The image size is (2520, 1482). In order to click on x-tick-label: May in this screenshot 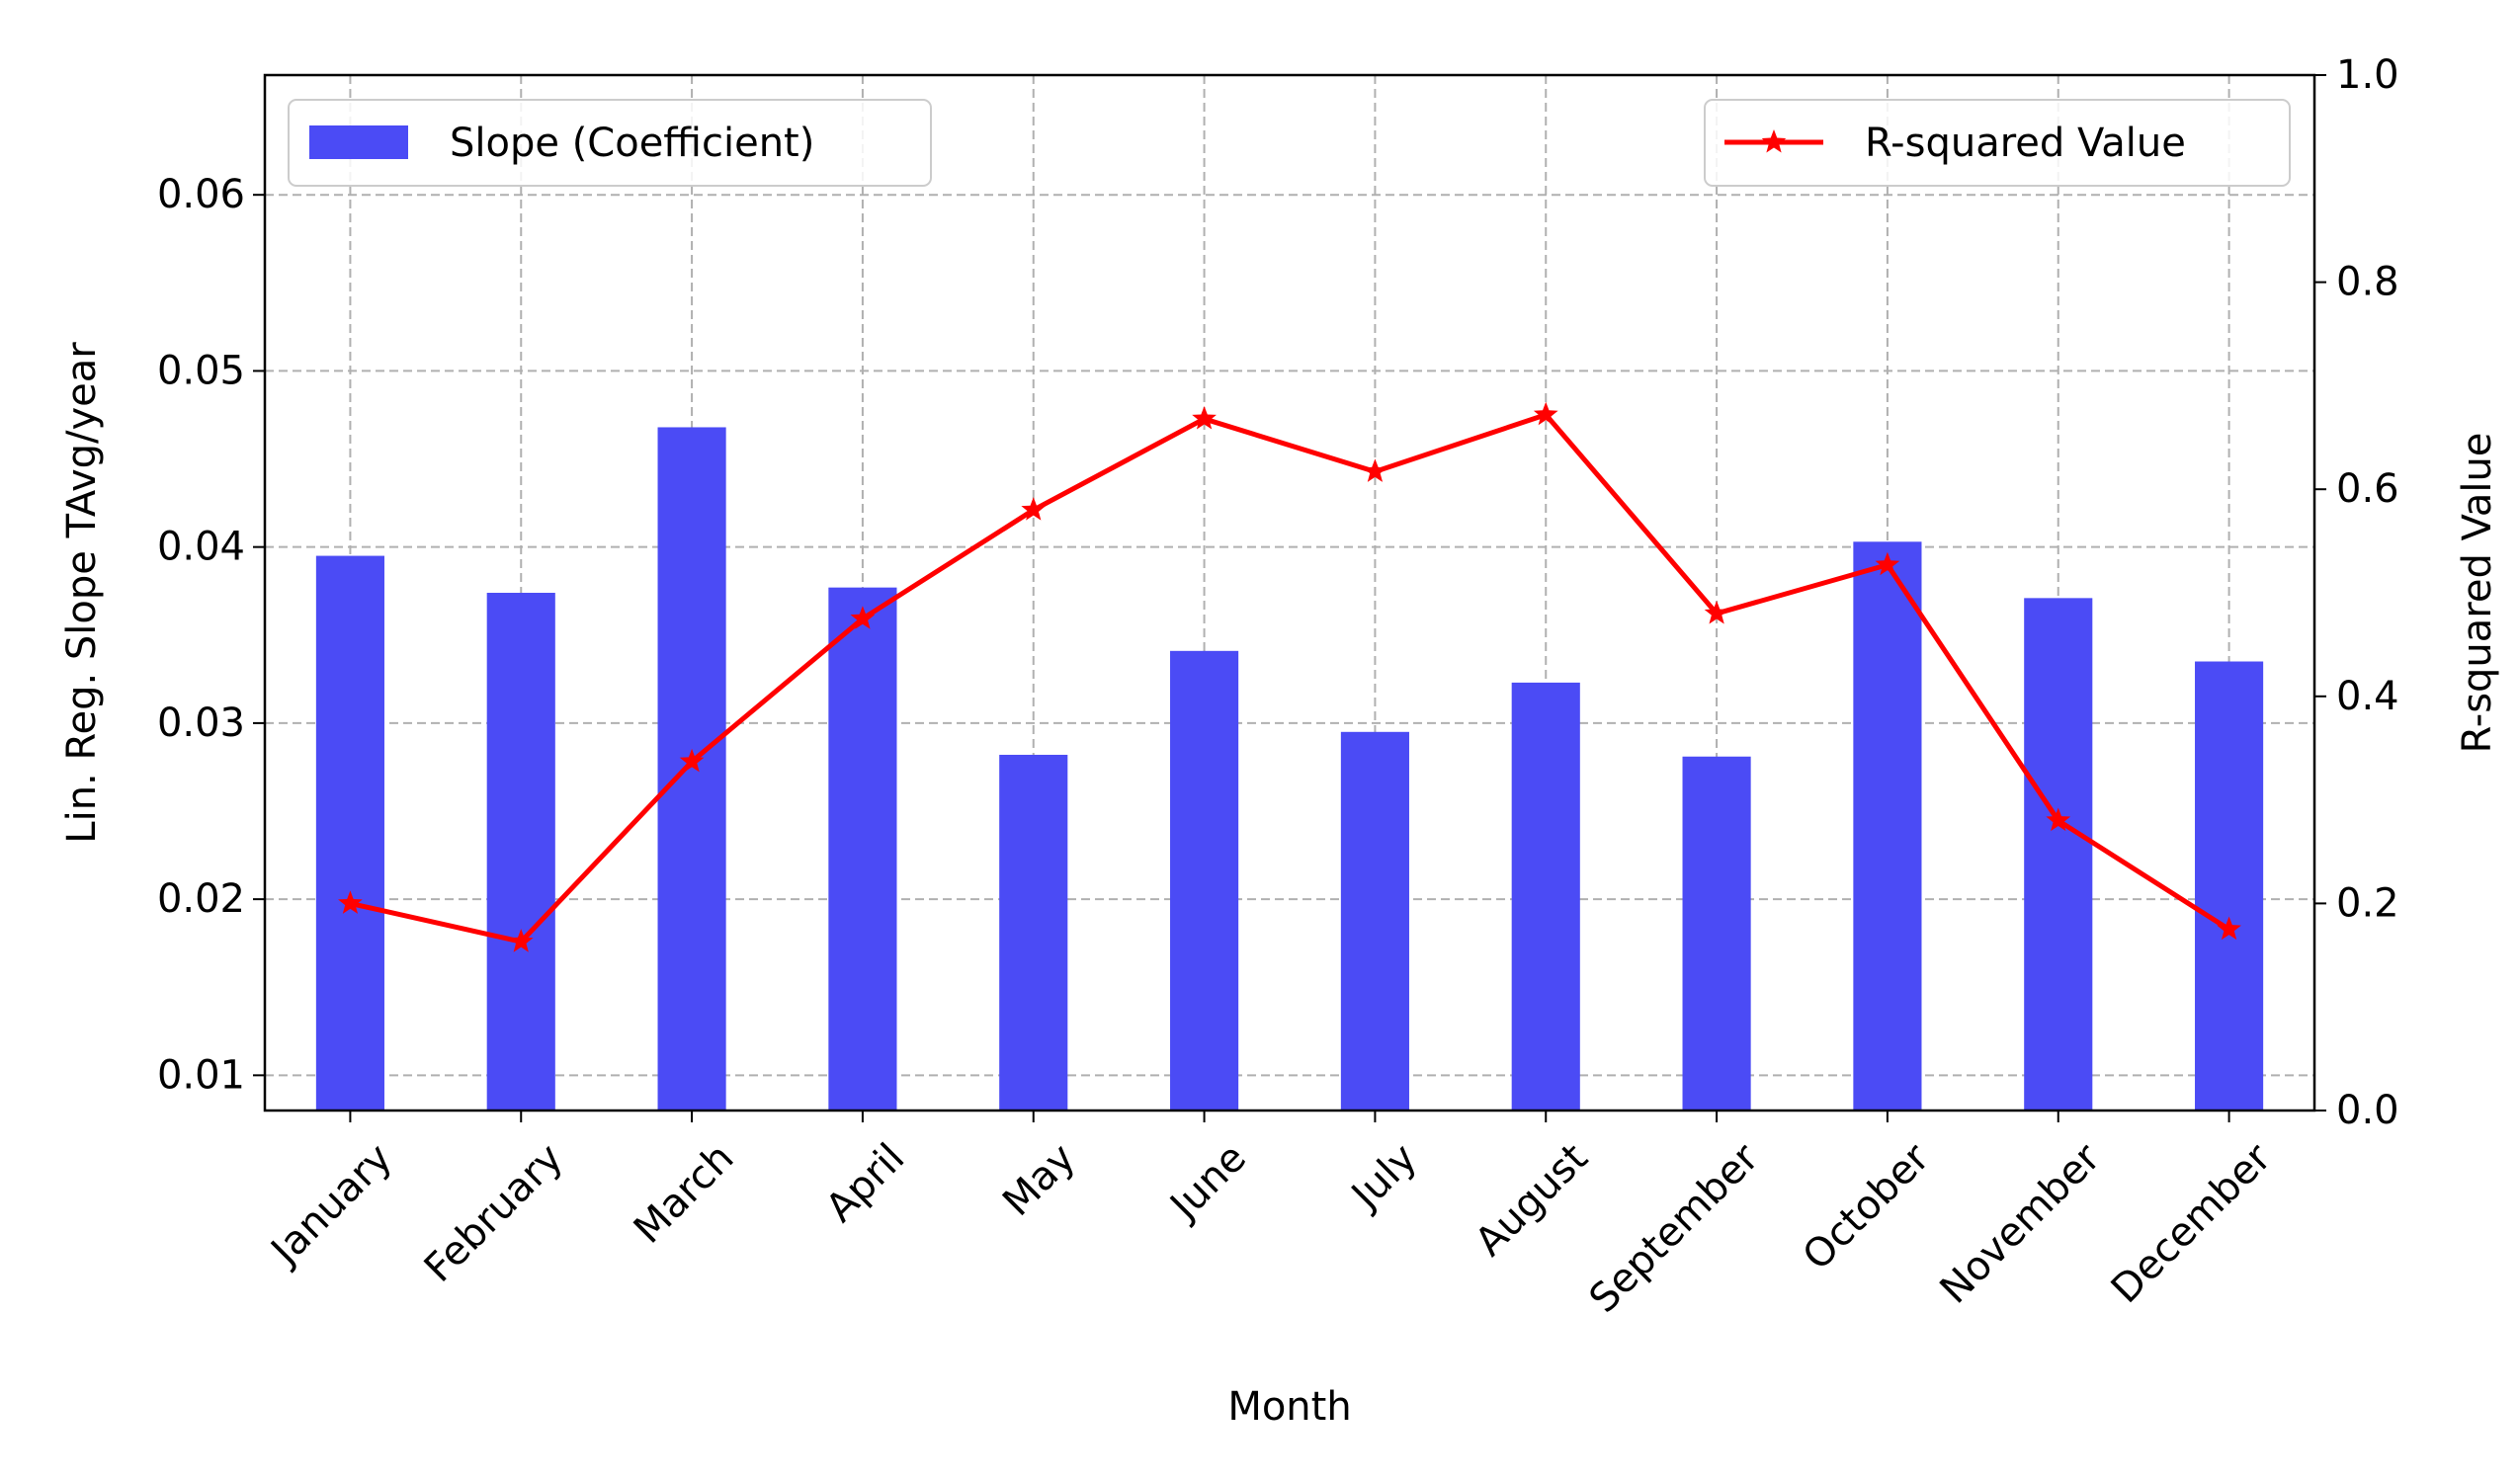, I will do `click(1039, 1180)`.